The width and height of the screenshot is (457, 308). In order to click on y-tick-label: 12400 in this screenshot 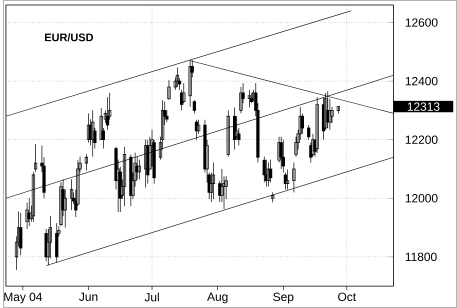, I will do `click(422, 81)`.